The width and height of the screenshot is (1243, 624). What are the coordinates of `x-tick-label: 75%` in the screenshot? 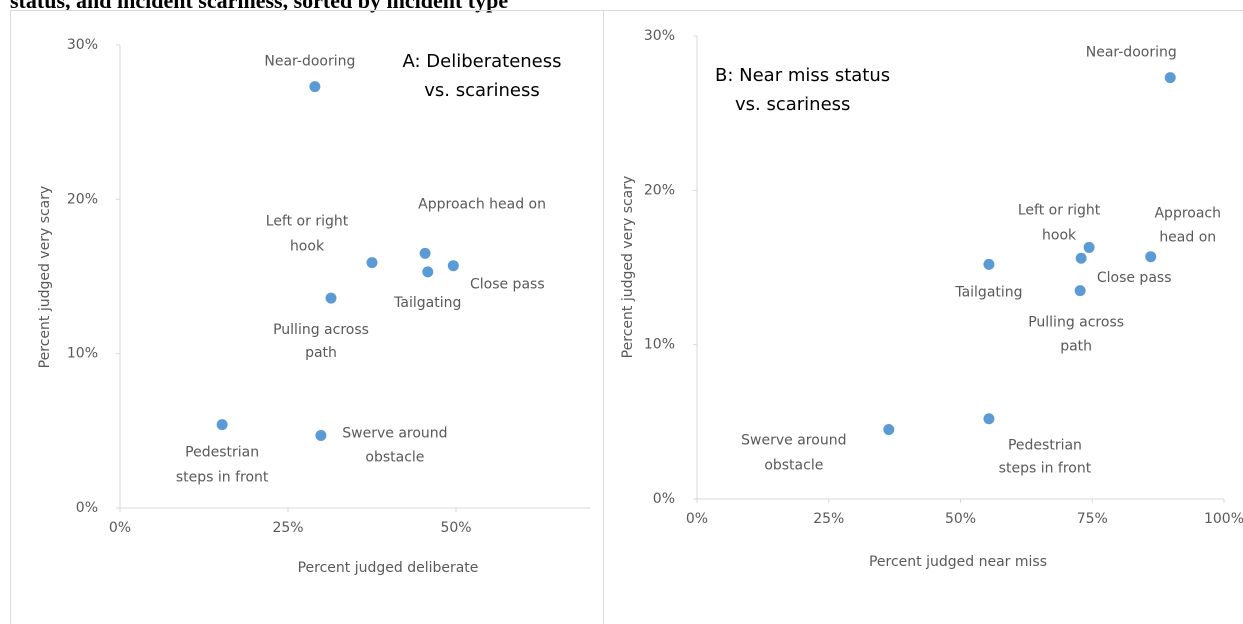 It's located at (1092, 519).